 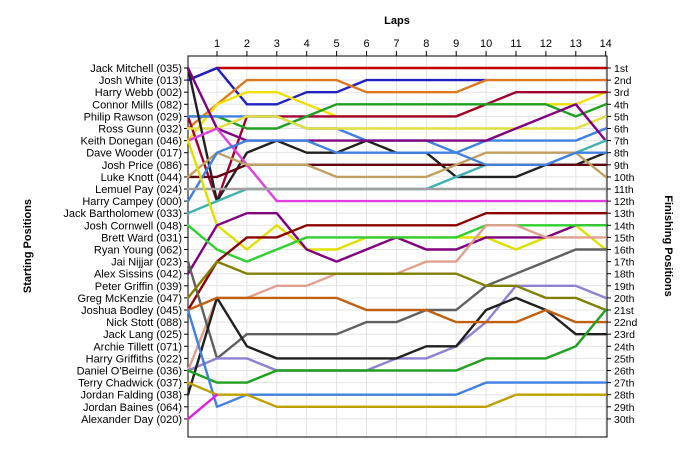 What do you see at coordinates (624, 263) in the screenshot?
I see `position-label: 17th` at bounding box center [624, 263].